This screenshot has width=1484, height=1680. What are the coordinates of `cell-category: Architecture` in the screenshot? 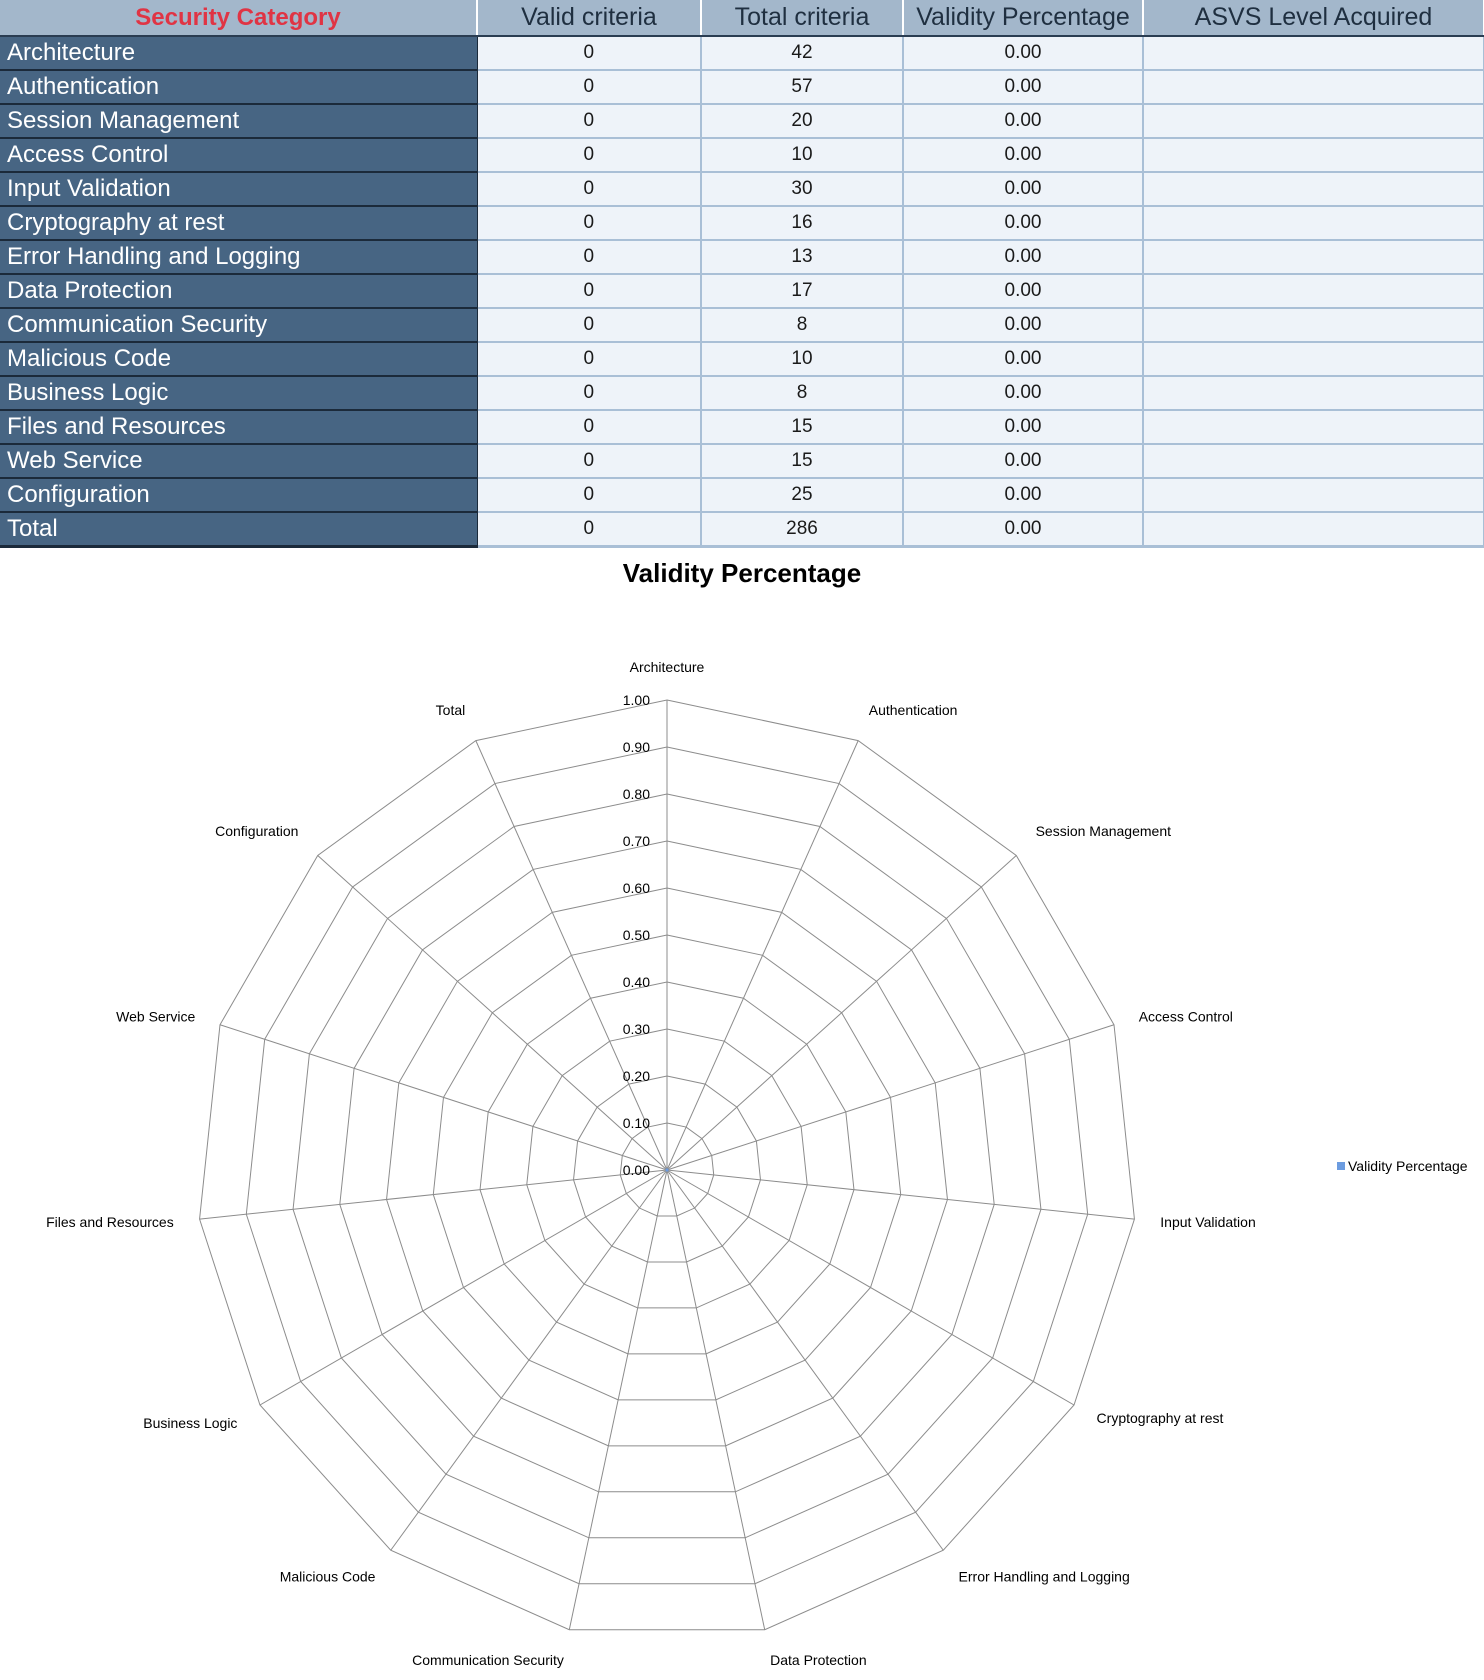 It's located at (239, 53).